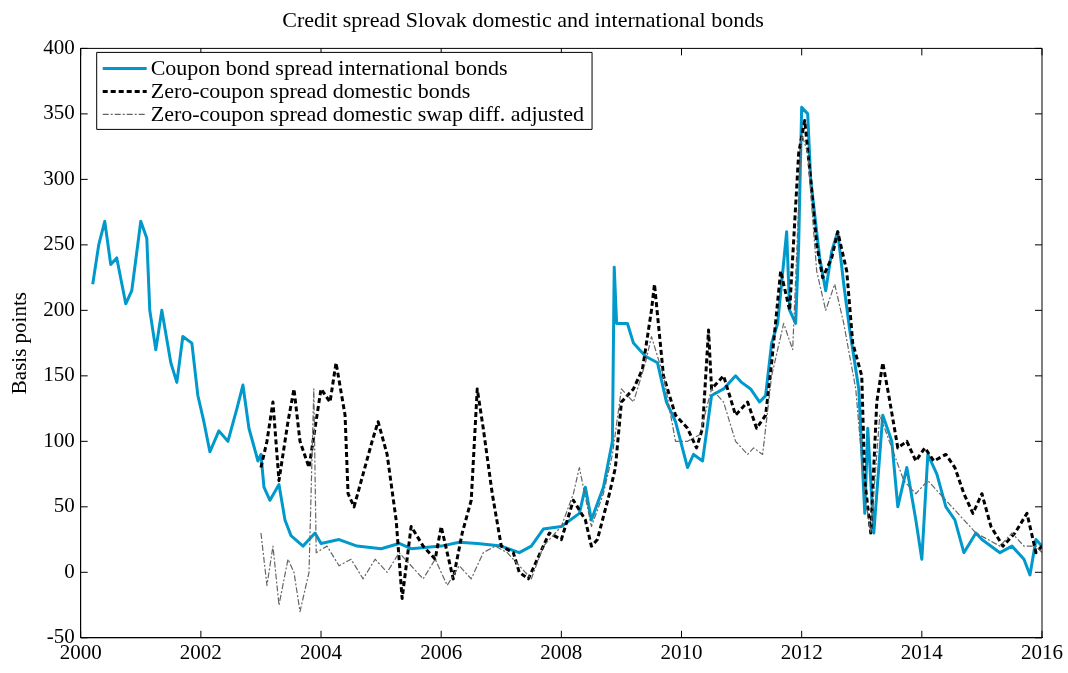 The image size is (1068, 673). Describe the element at coordinates (59, 243) in the screenshot. I see `y-tick-label: 250` at that location.